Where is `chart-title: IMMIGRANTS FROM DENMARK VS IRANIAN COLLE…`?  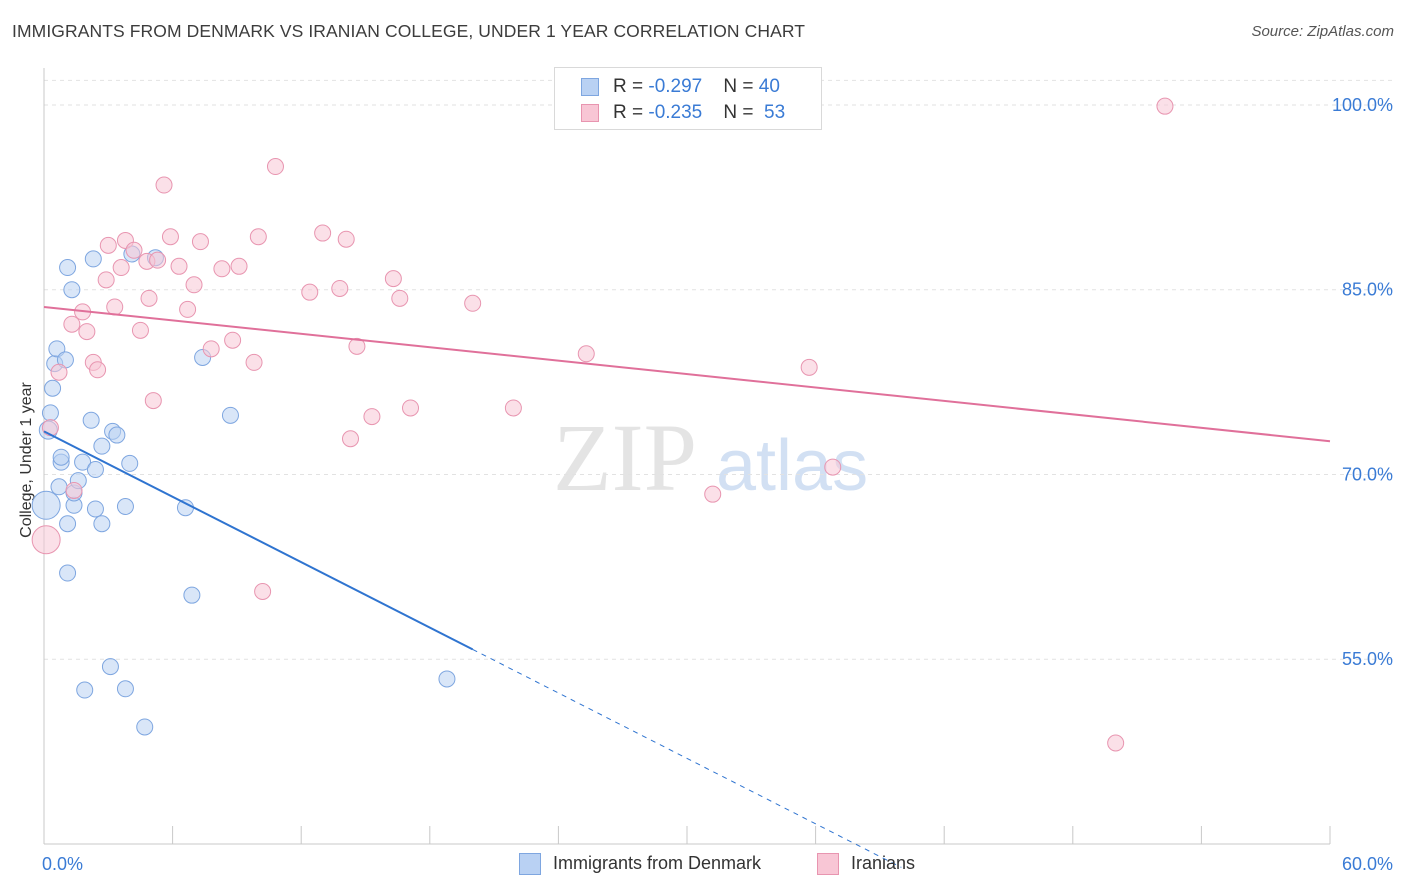
chart-title: IMMIGRANTS FROM DENMARK VS IRANIAN COLLE… is located at coordinates (409, 31).